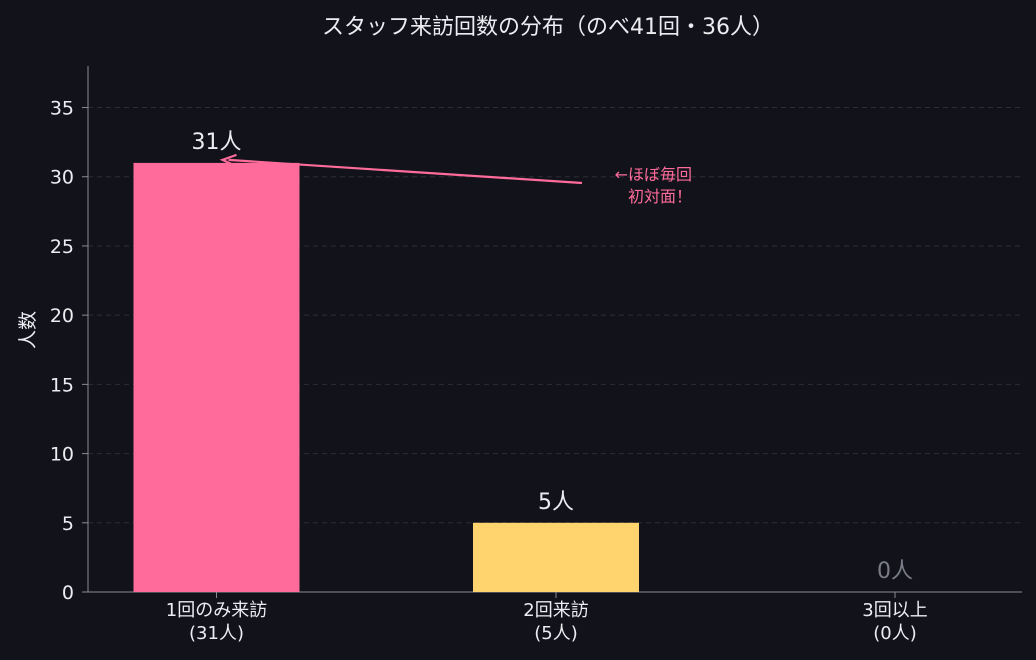 The height and width of the screenshot is (660, 1036). I want to click on y-axis-label: 人数, so click(28, 330).